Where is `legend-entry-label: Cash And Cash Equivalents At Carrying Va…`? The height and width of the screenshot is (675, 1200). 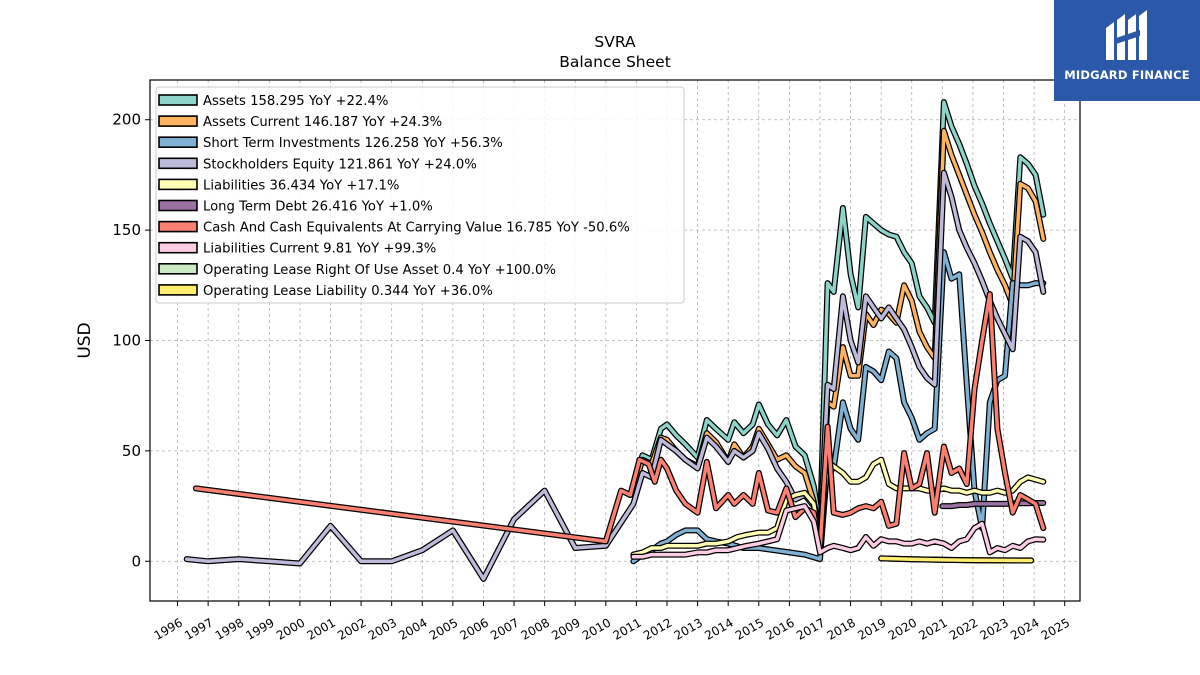 legend-entry-label: Cash And Cash Equivalents At Carrying Va… is located at coordinates (416, 228).